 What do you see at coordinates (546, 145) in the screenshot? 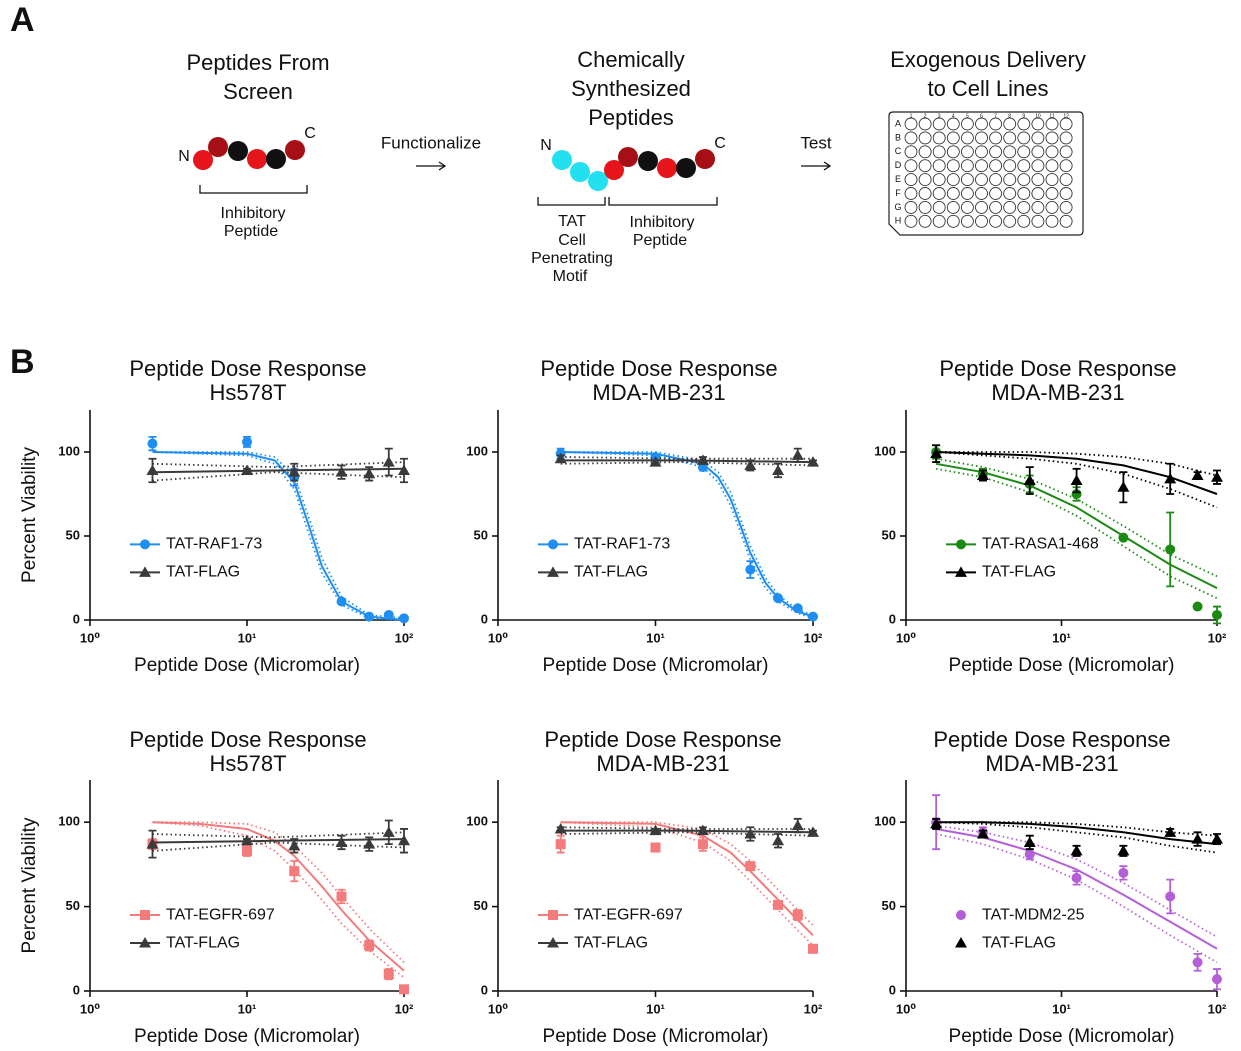
I see `terminus-label: N` at bounding box center [546, 145].